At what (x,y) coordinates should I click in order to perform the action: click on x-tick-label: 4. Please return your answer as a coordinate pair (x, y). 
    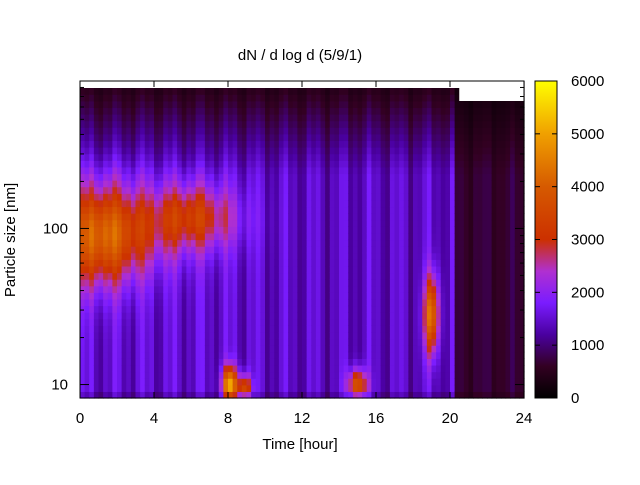
    Looking at the image, I should click on (154, 418).